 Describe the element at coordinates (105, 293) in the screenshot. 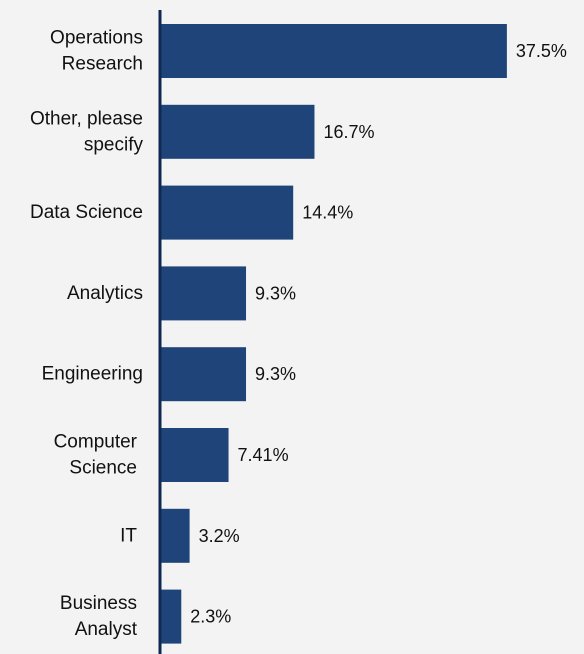

I see `category-label: Analytics` at that location.